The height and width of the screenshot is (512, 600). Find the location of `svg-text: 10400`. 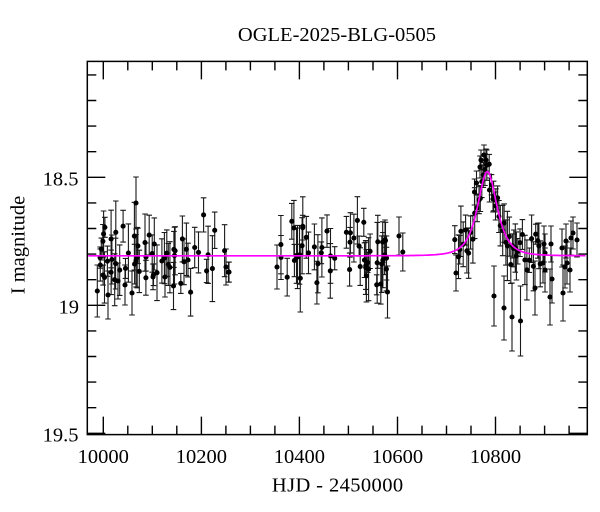

svg-text: 10400 is located at coordinates (299, 457).